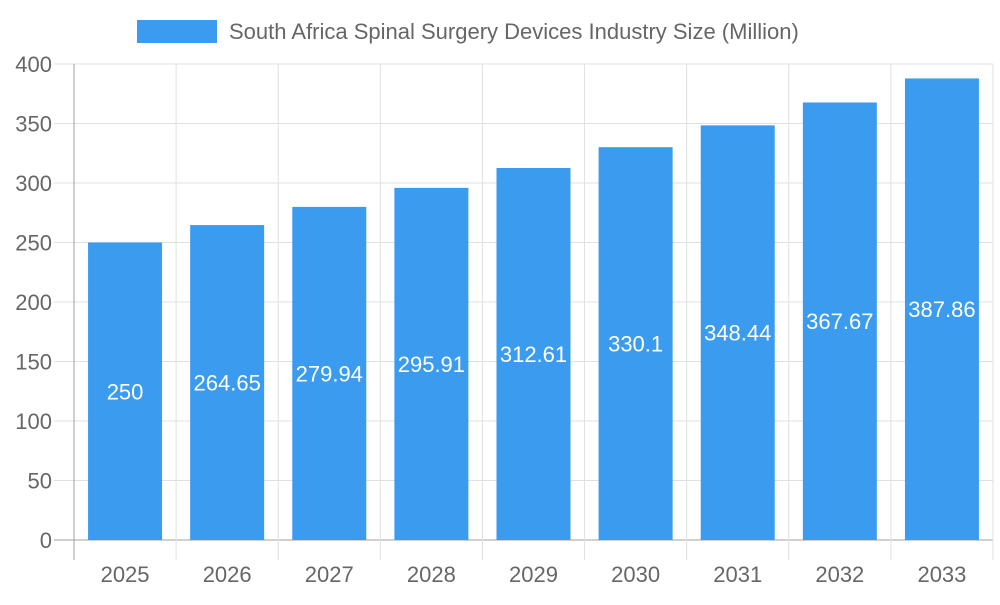 The image size is (1000, 605). What do you see at coordinates (329, 574) in the screenshot?
I see `x-tick-label: 2027` at bounding box center [329, 574].